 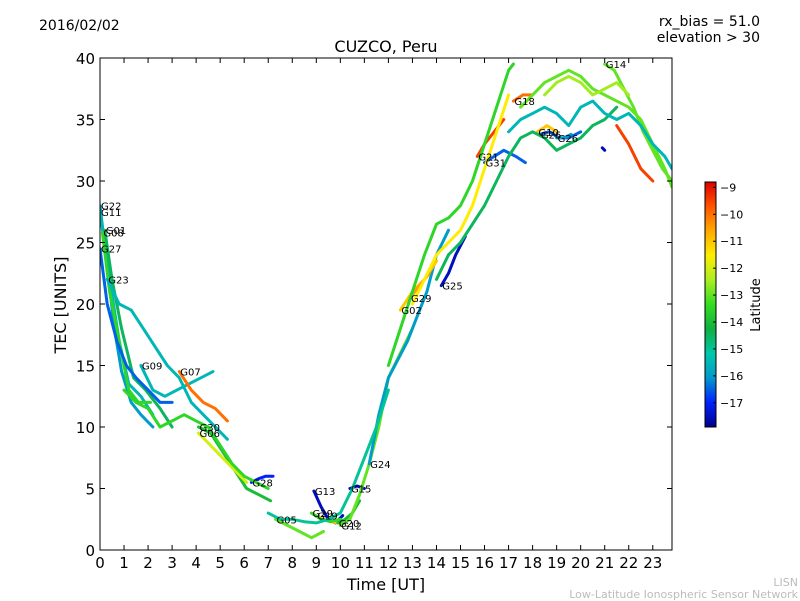 What do you see at coordinates (731, 376) in the screenshot?
I see `colorbar-tick-label: −16` at bounding box center [731, 376].